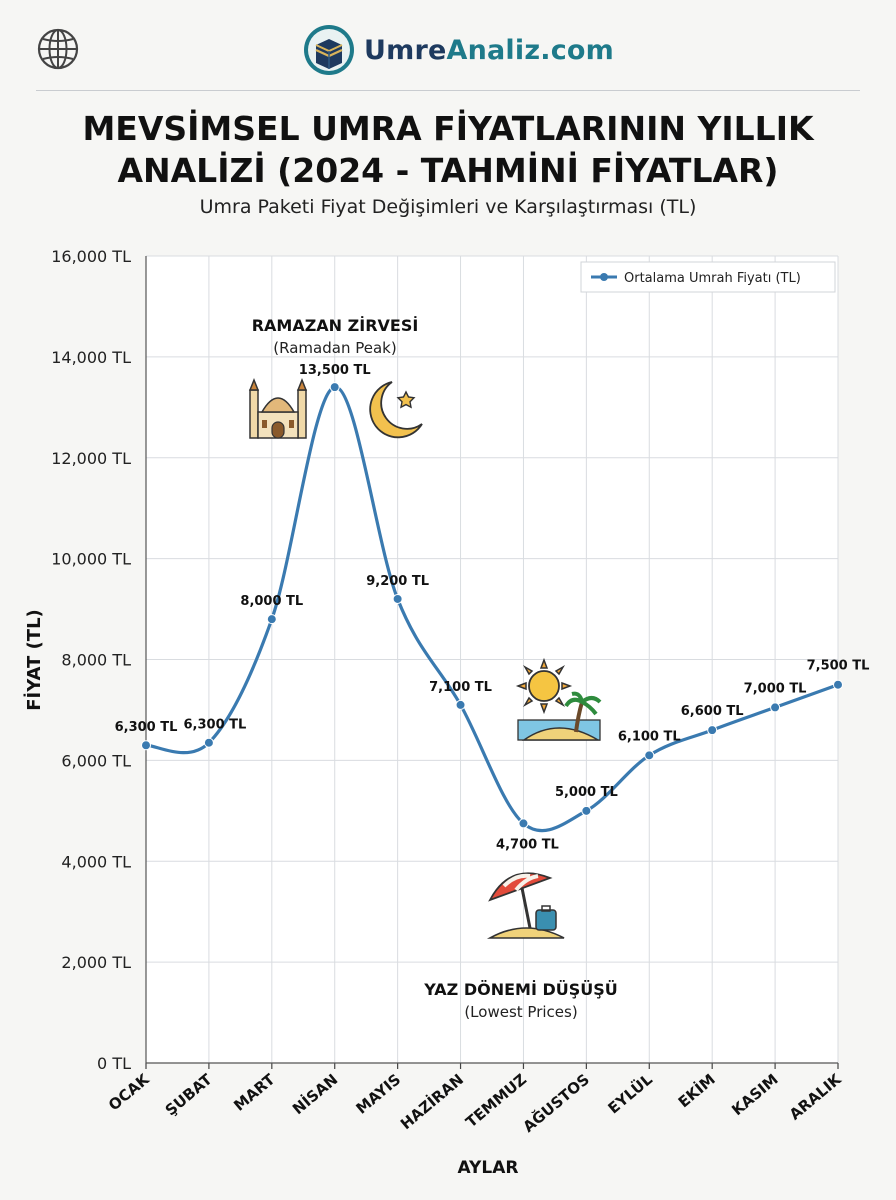 The width and height of the screenshot is (896, 1200). What do you see at coordinates (816, 1096) in the screenshot?
I see `x-tick-label: ARALIK` at bounding box center [816, 1096].